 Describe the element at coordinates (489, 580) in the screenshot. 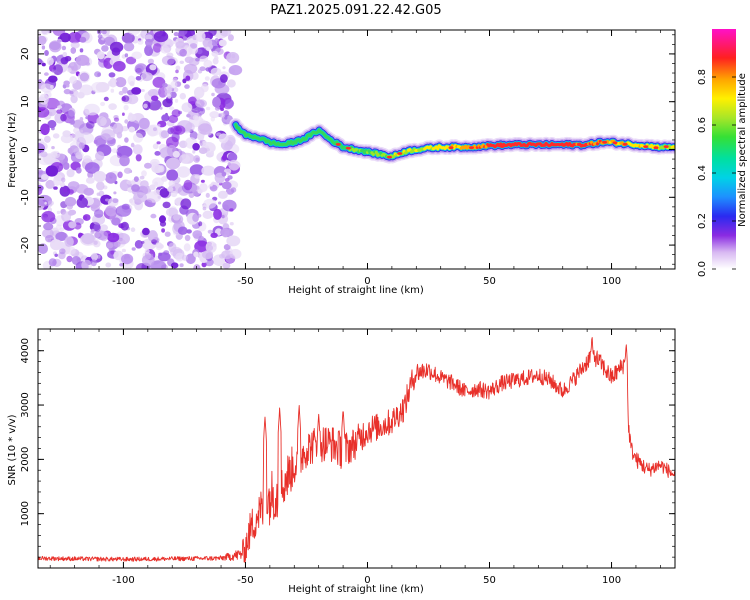

I see `x-tick-label: 50` at that location.